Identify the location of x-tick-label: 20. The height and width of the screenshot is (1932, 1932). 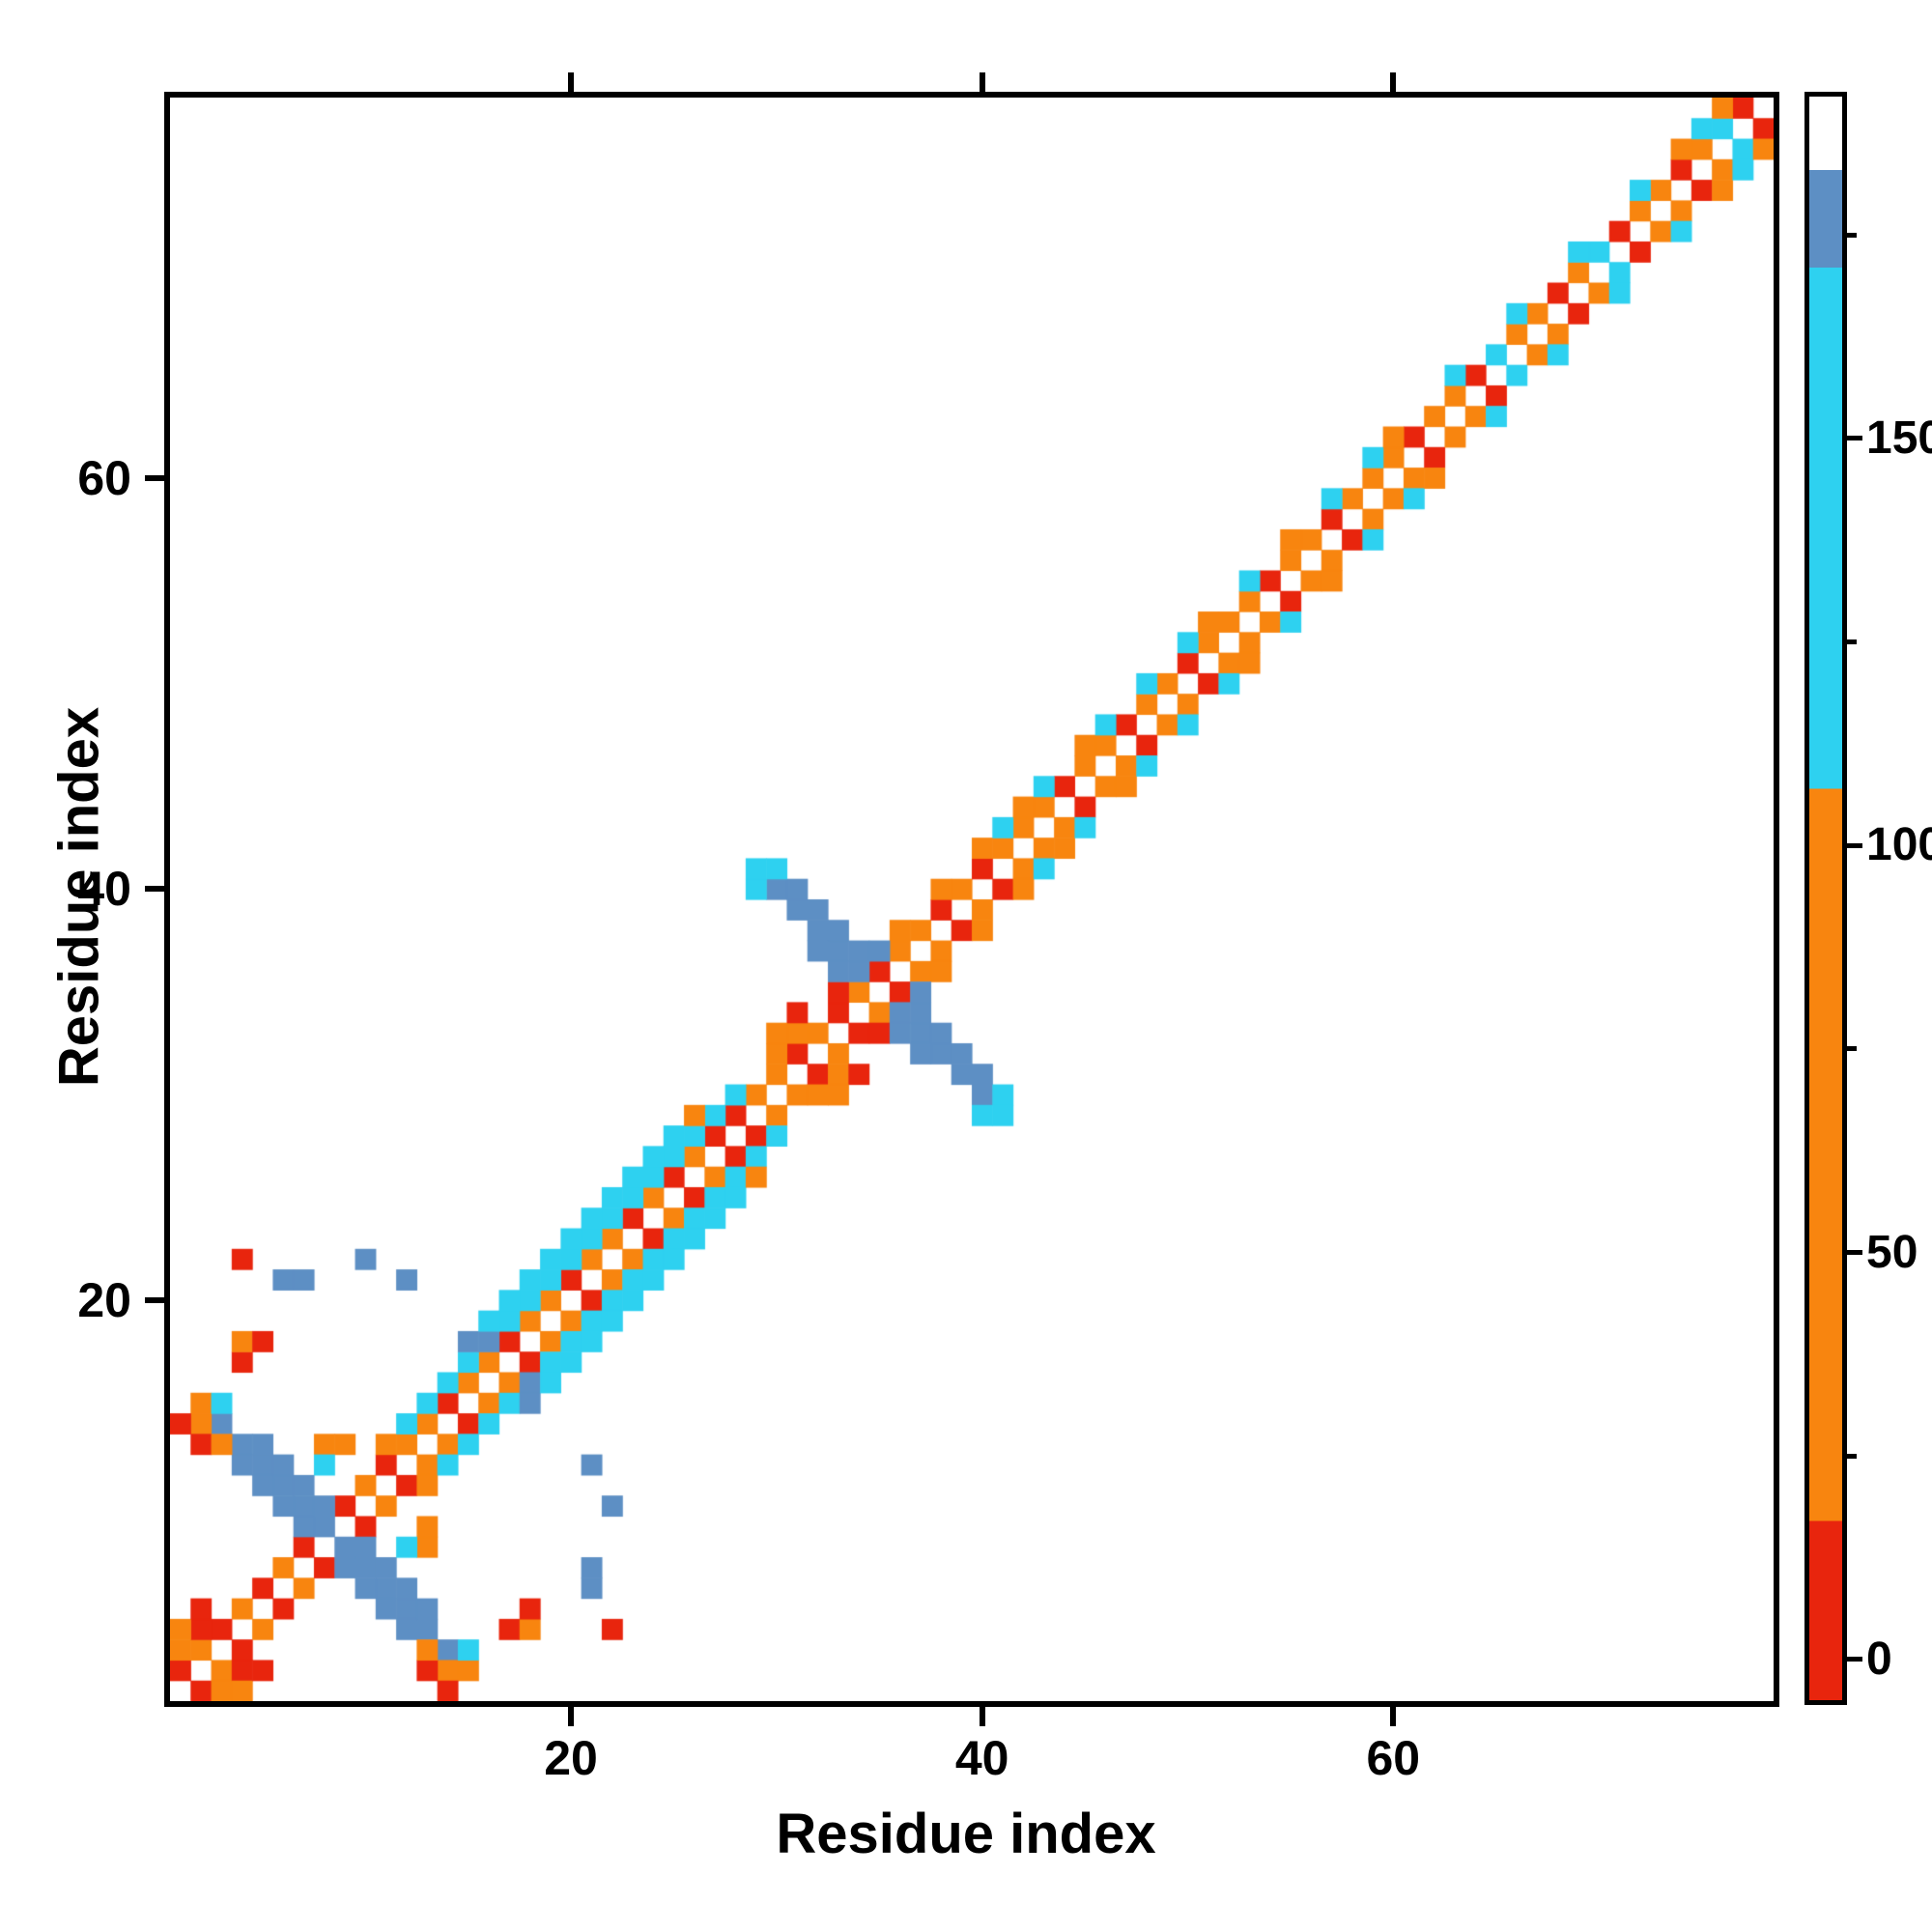
(571, 1758).